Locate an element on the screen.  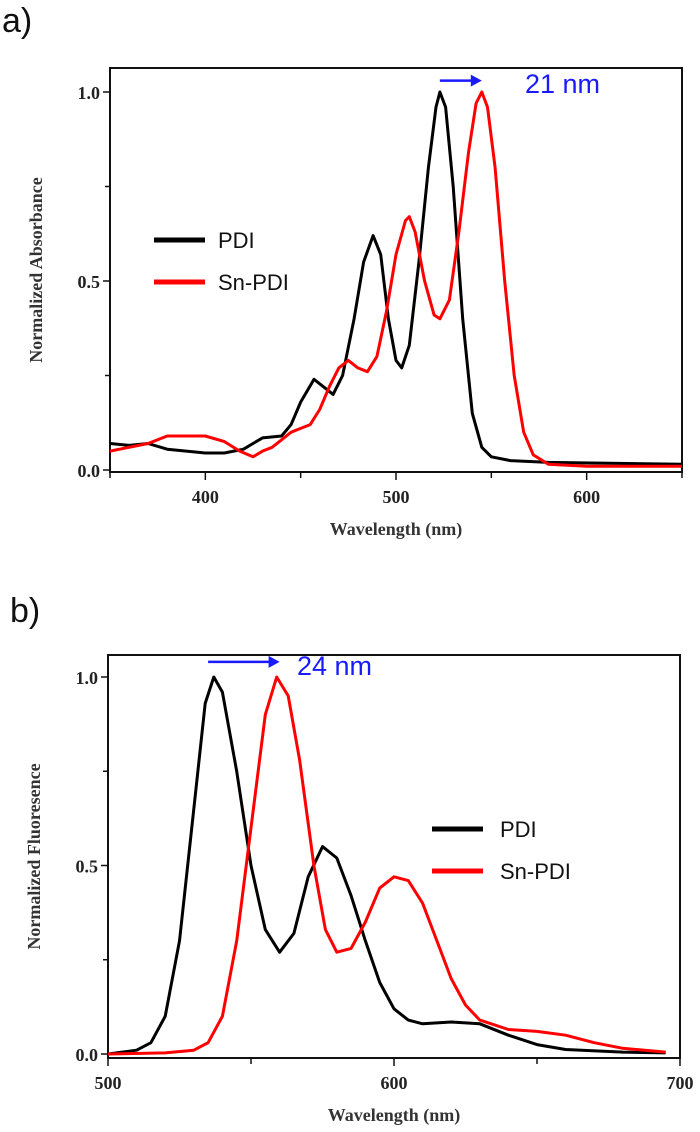
panel-label: a) is located at coordinates (17, 21).